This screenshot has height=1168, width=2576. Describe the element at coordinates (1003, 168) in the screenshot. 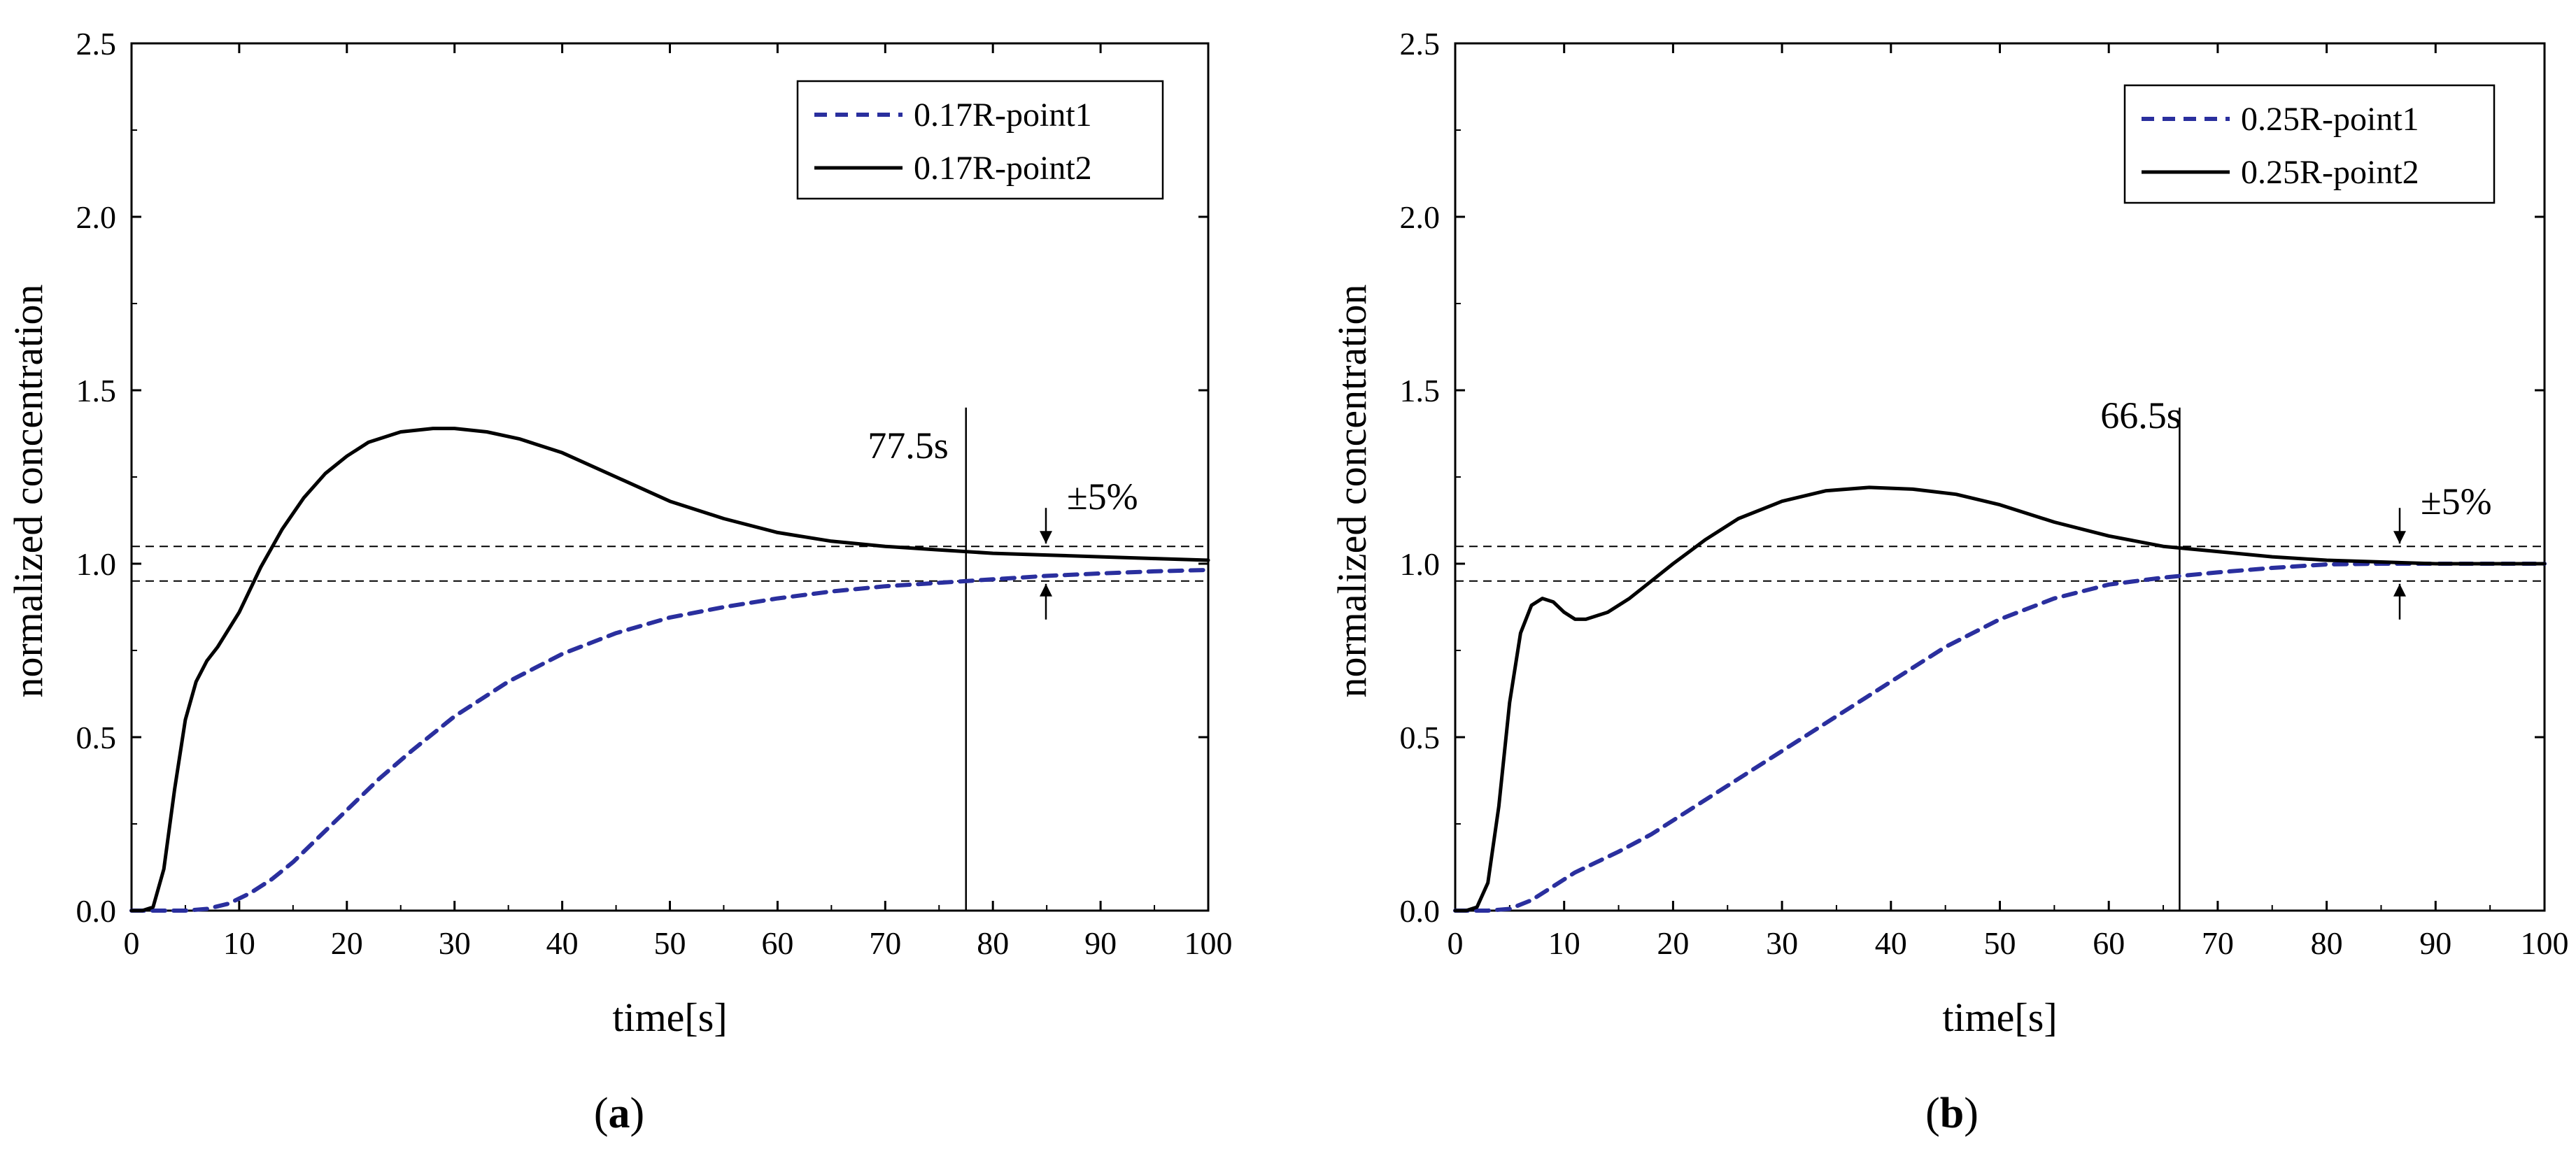

I see `legend-label: 0.17R-point2` at that location.